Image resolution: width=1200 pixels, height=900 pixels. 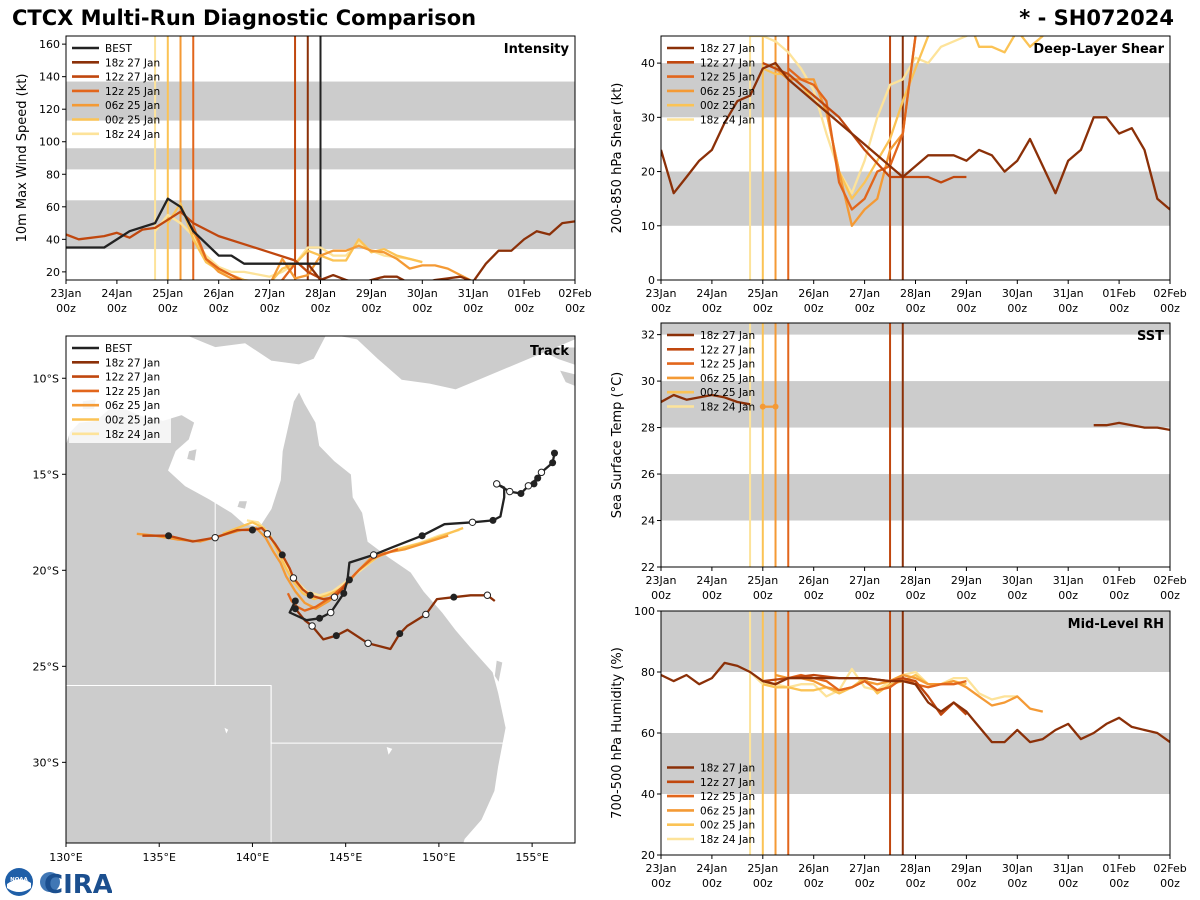 I want to click on xtick-date-intensity: 26Jan, so click(x=218, y=293).